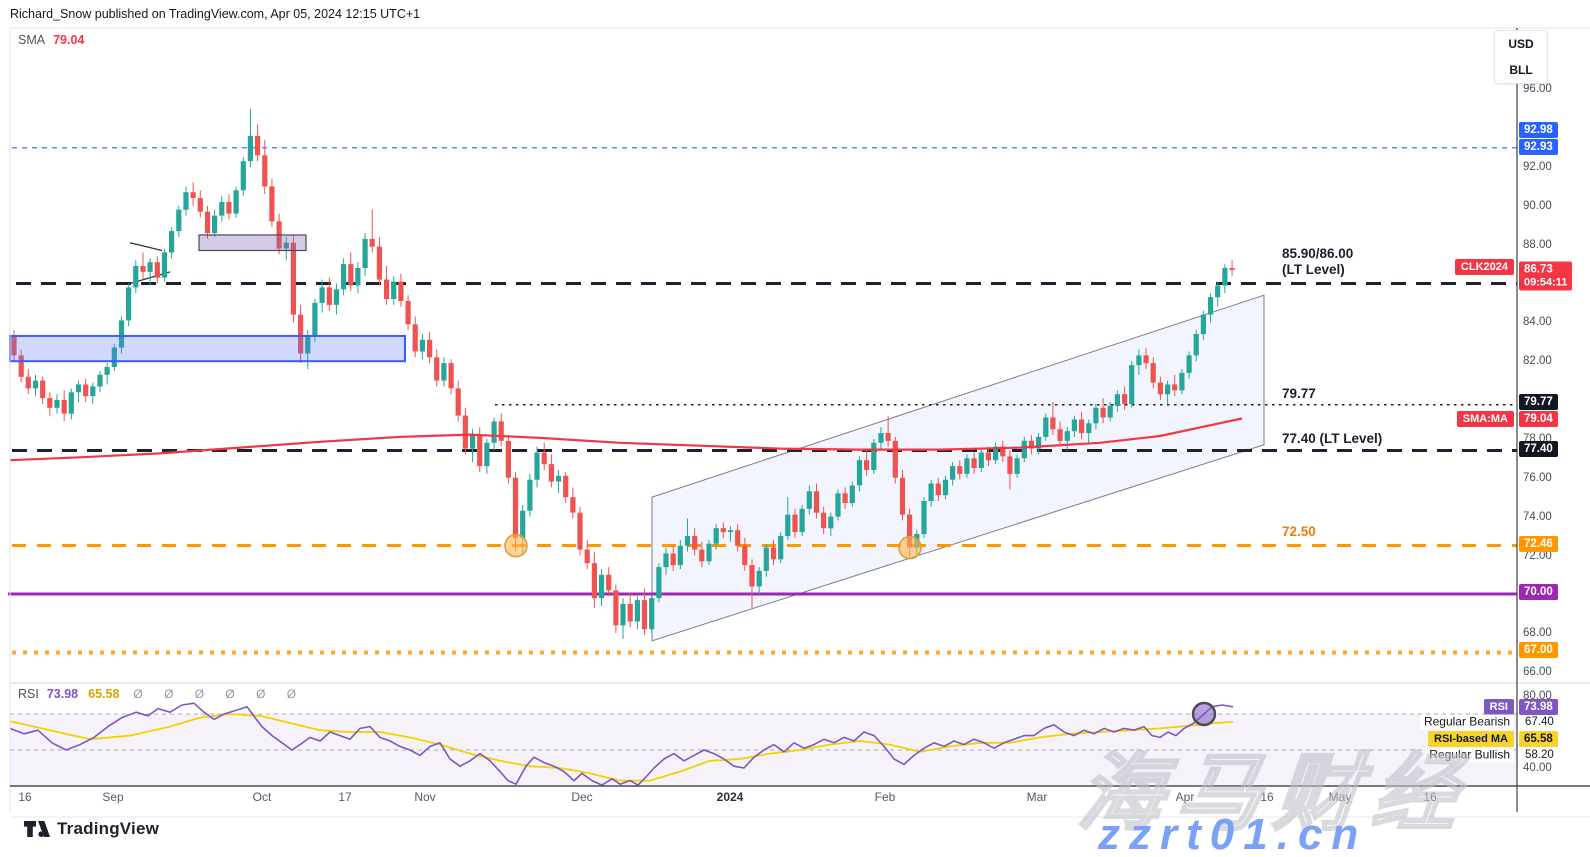  I want to click on price-axis-label-96.00: 96.00, so click(1537, 89).